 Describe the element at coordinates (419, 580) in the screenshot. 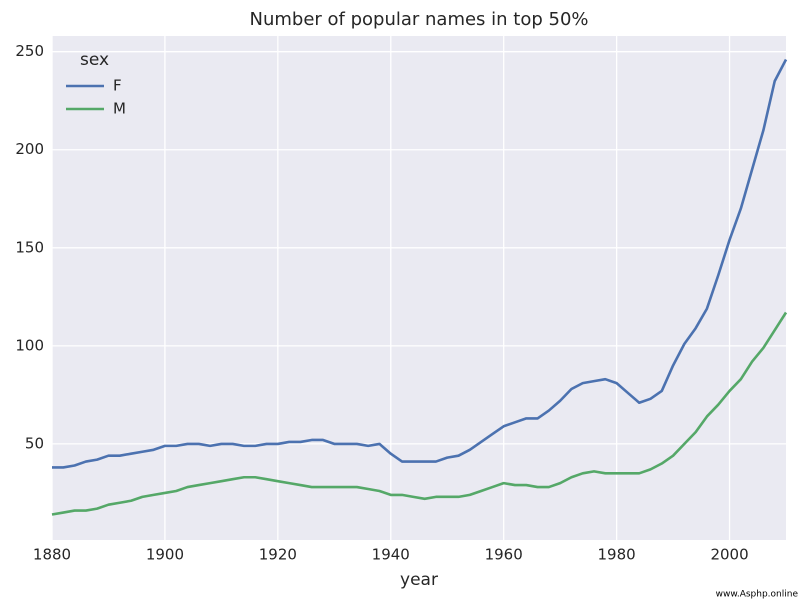

I see `x-axis-label: year` at that location.